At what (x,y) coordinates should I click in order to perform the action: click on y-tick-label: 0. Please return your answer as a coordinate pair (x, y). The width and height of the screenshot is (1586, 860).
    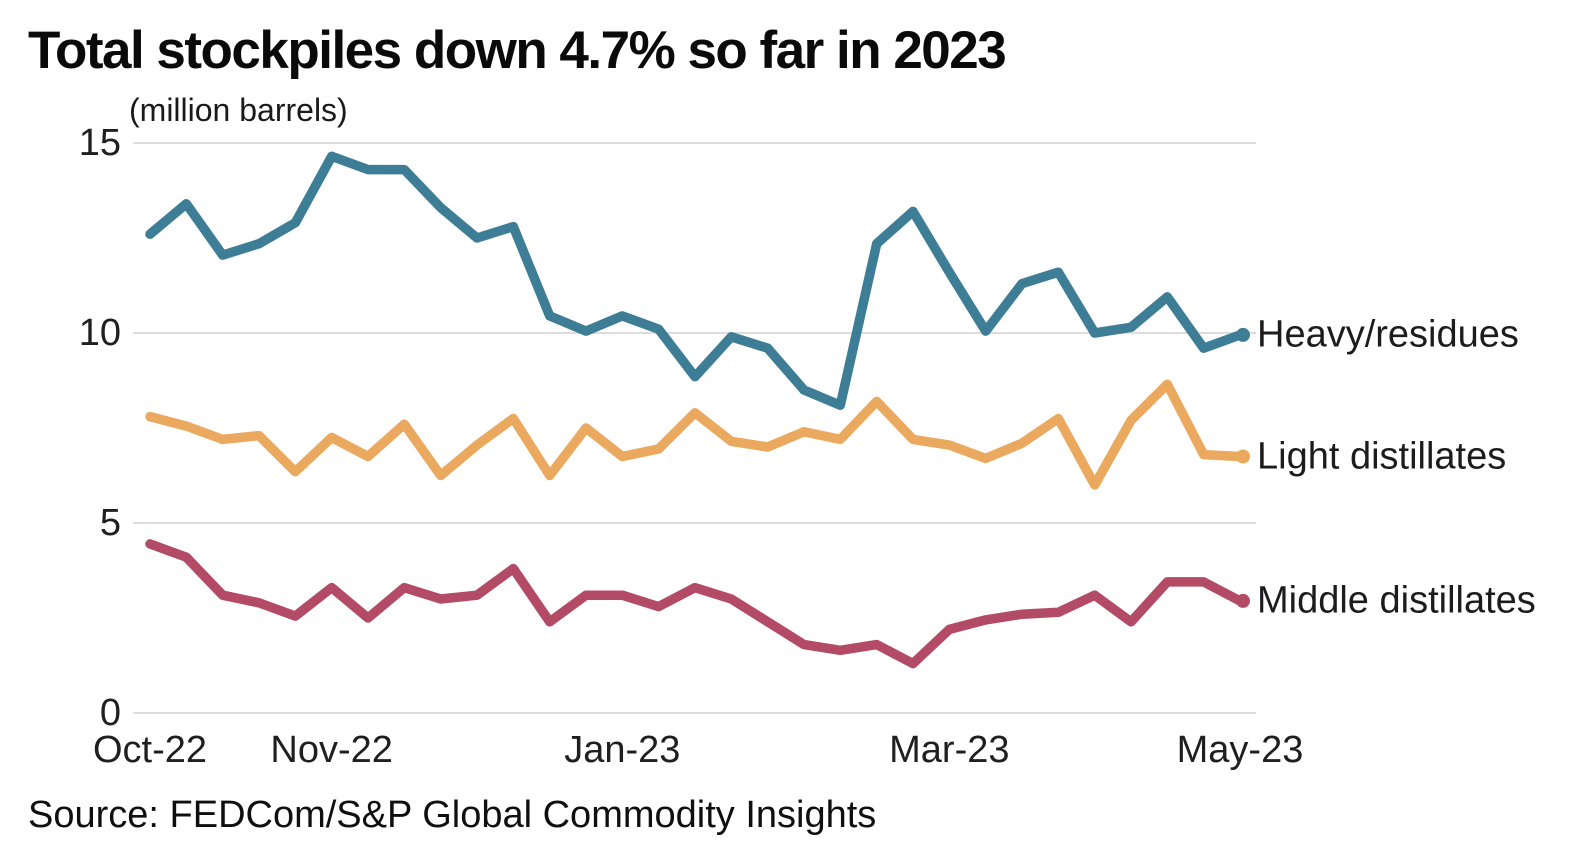
    Looking at the image, I should click on (110, 713).